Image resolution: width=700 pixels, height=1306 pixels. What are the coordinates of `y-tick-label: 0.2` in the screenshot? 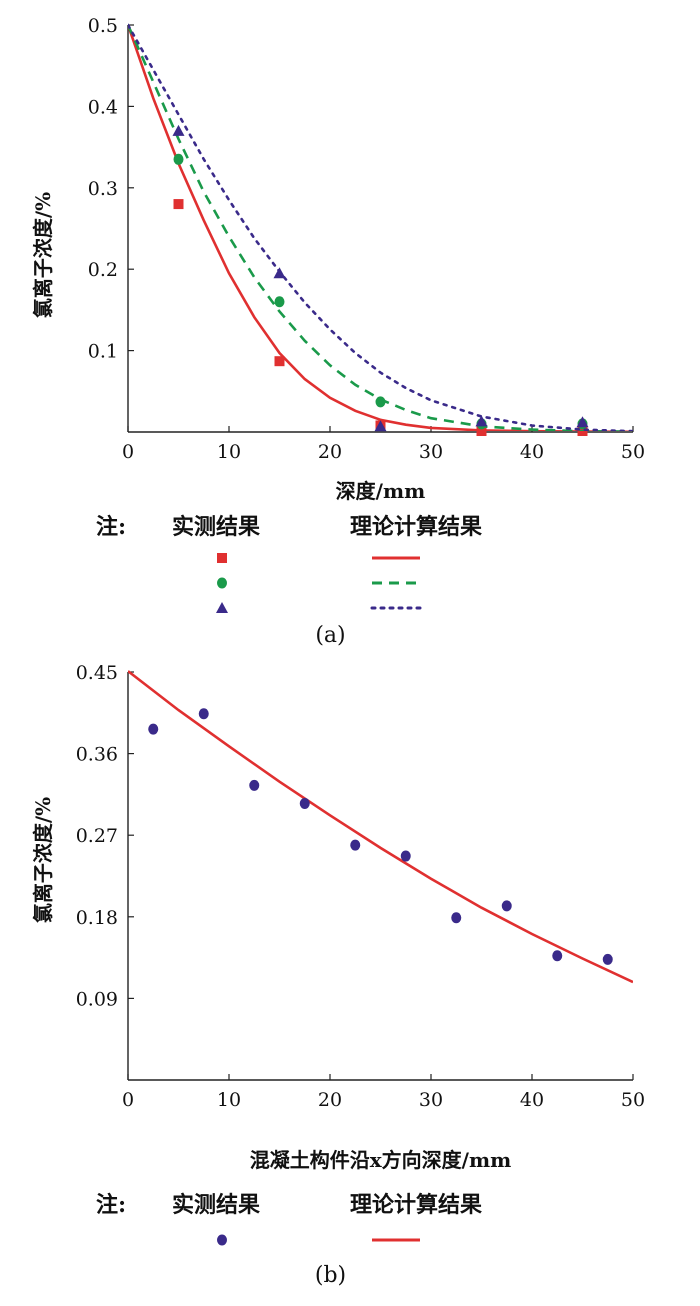 It's located at (103, 270).